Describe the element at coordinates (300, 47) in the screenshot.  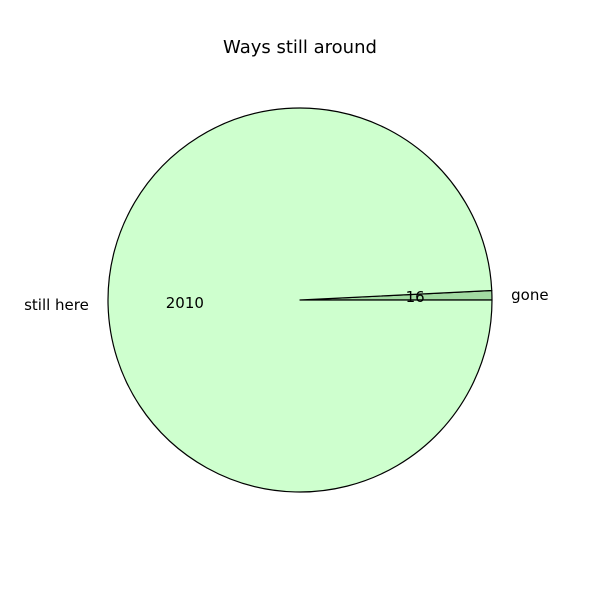
I see `chart-title: Ways still around` at that location.